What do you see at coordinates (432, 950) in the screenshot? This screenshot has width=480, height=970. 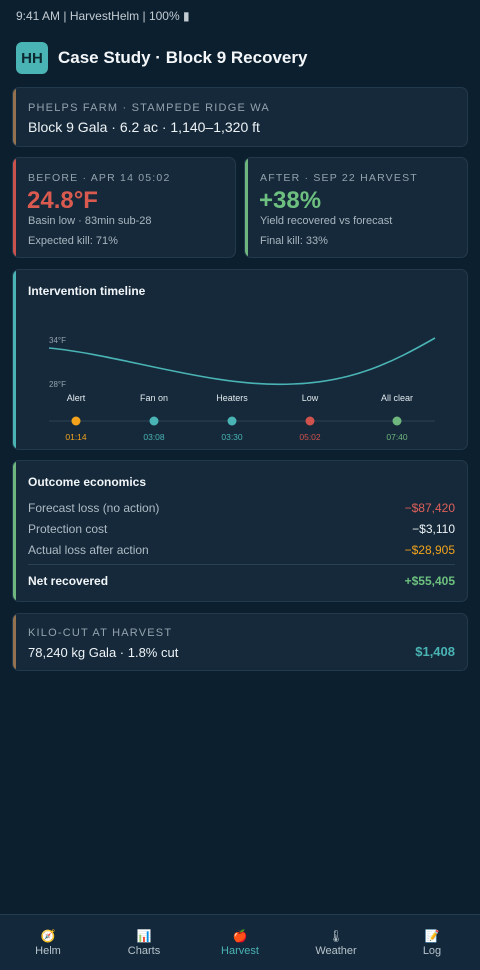 I see `tab-label: Log` at bounding box center [432, 950].